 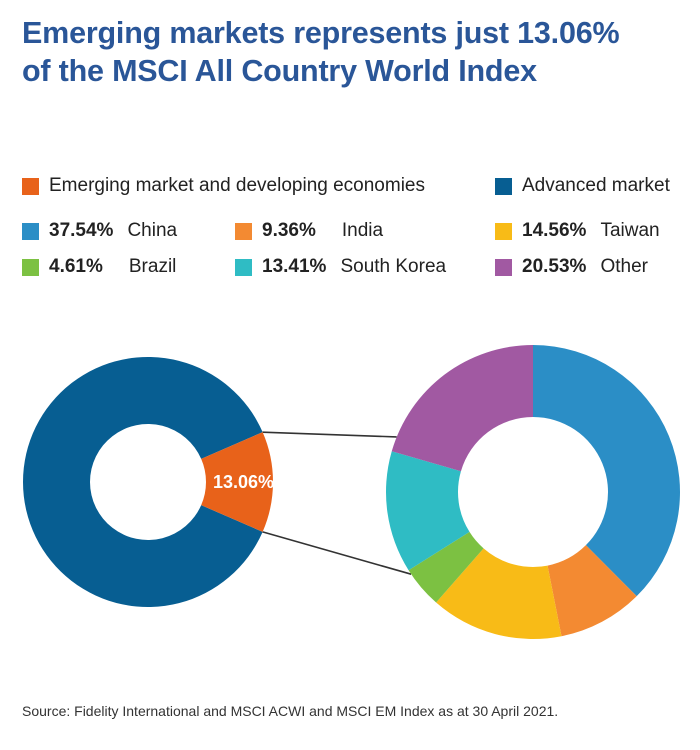 What do you see at coordinates (30, 267) in the screenshot?
I see `legend-swatch-brazil` at bounding box center [30, 267].